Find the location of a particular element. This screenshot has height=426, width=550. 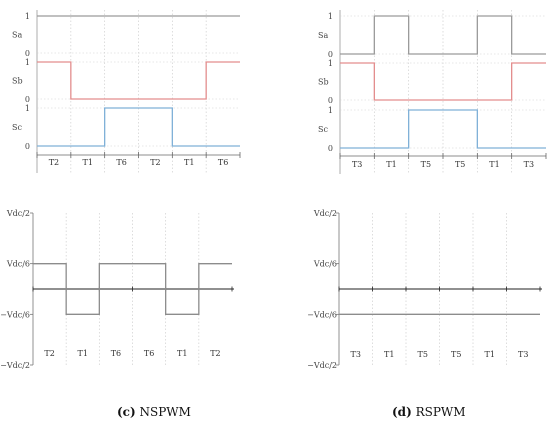

caption-c-label: NSPWM is located at coordinates (165, 412).